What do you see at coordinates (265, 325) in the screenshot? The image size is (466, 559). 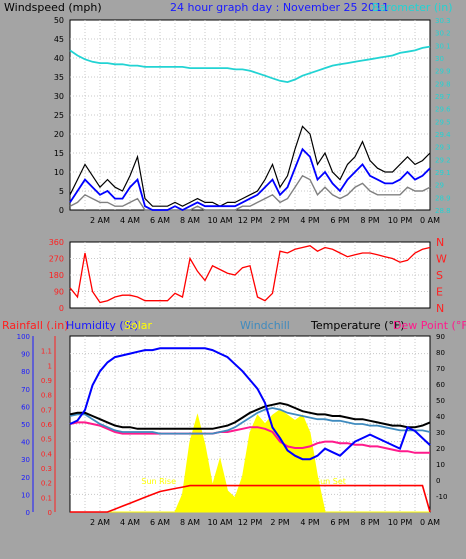 I see `windchill-axis-label: Windchill` at bounding box center [265, 325].